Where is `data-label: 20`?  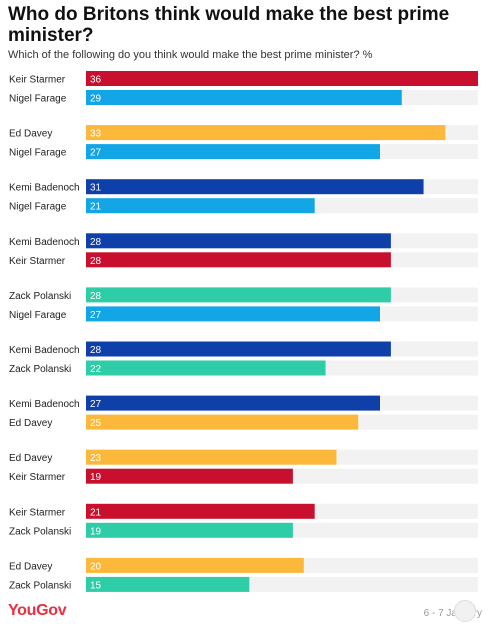
data-label: 20 is located at coordinates (96, 566).